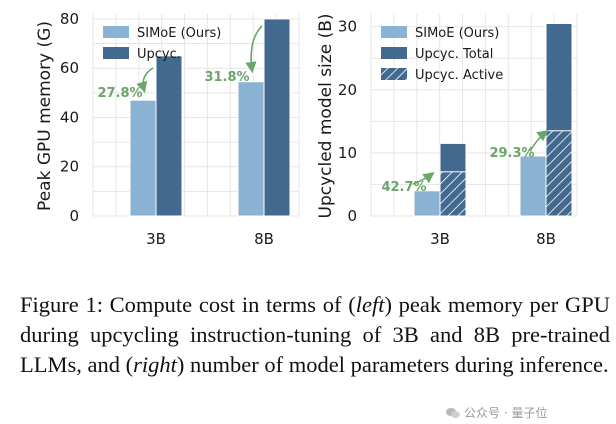  Describe the element at coordinates (347, 27) in the screenshot. I see `y-tick-label: 30` at that location.